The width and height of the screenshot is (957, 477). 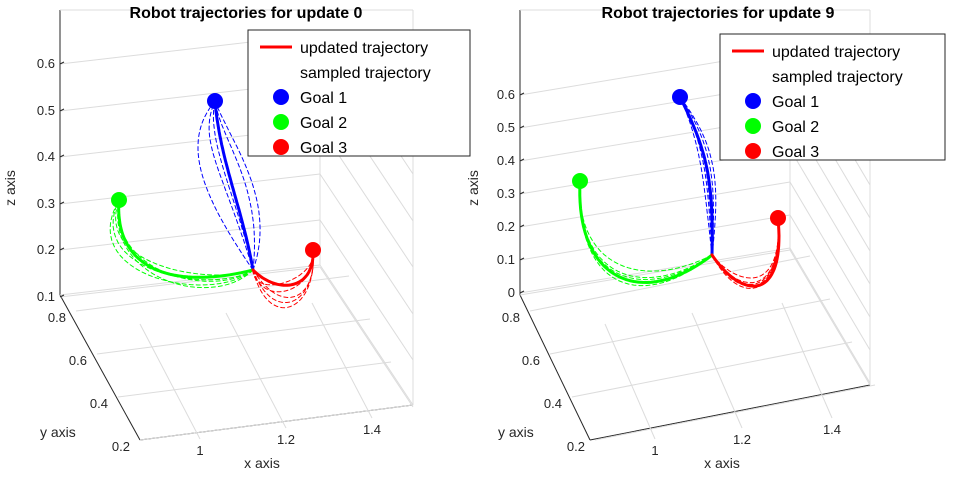 I want to click on legend-entry-label: updated trajectory, so click(x=836, y=52).